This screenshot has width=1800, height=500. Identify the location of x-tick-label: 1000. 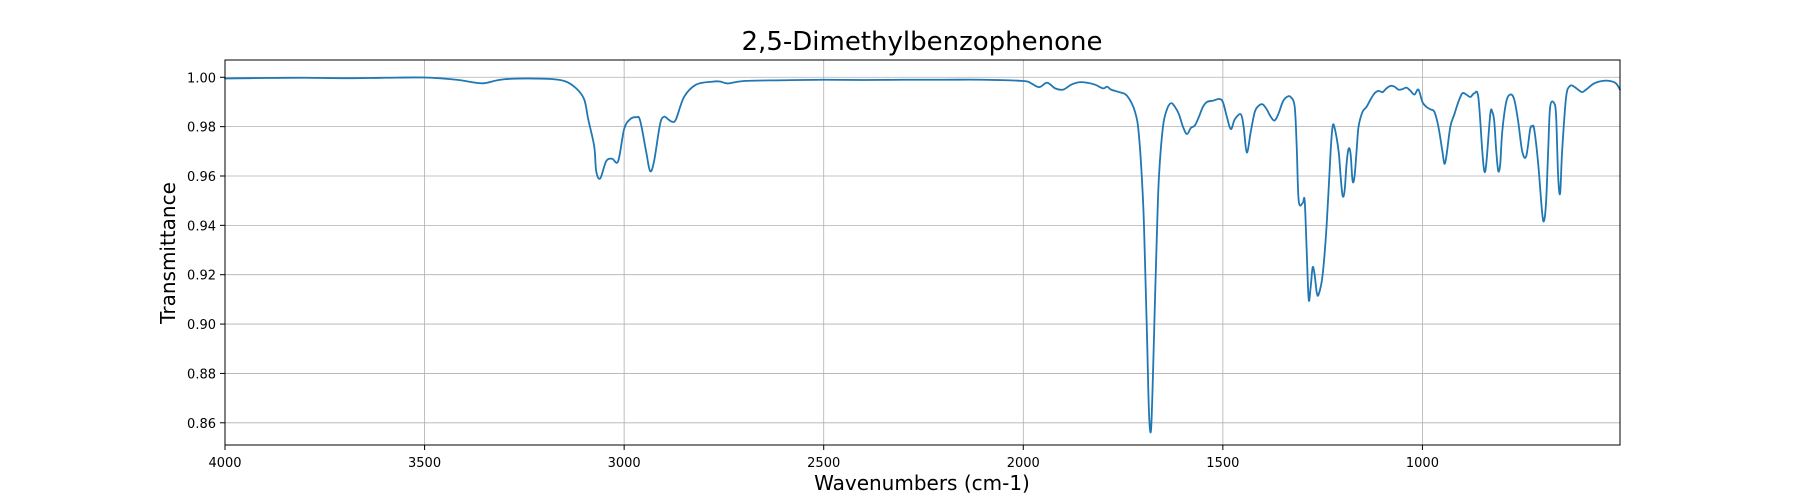
(1422, 463).